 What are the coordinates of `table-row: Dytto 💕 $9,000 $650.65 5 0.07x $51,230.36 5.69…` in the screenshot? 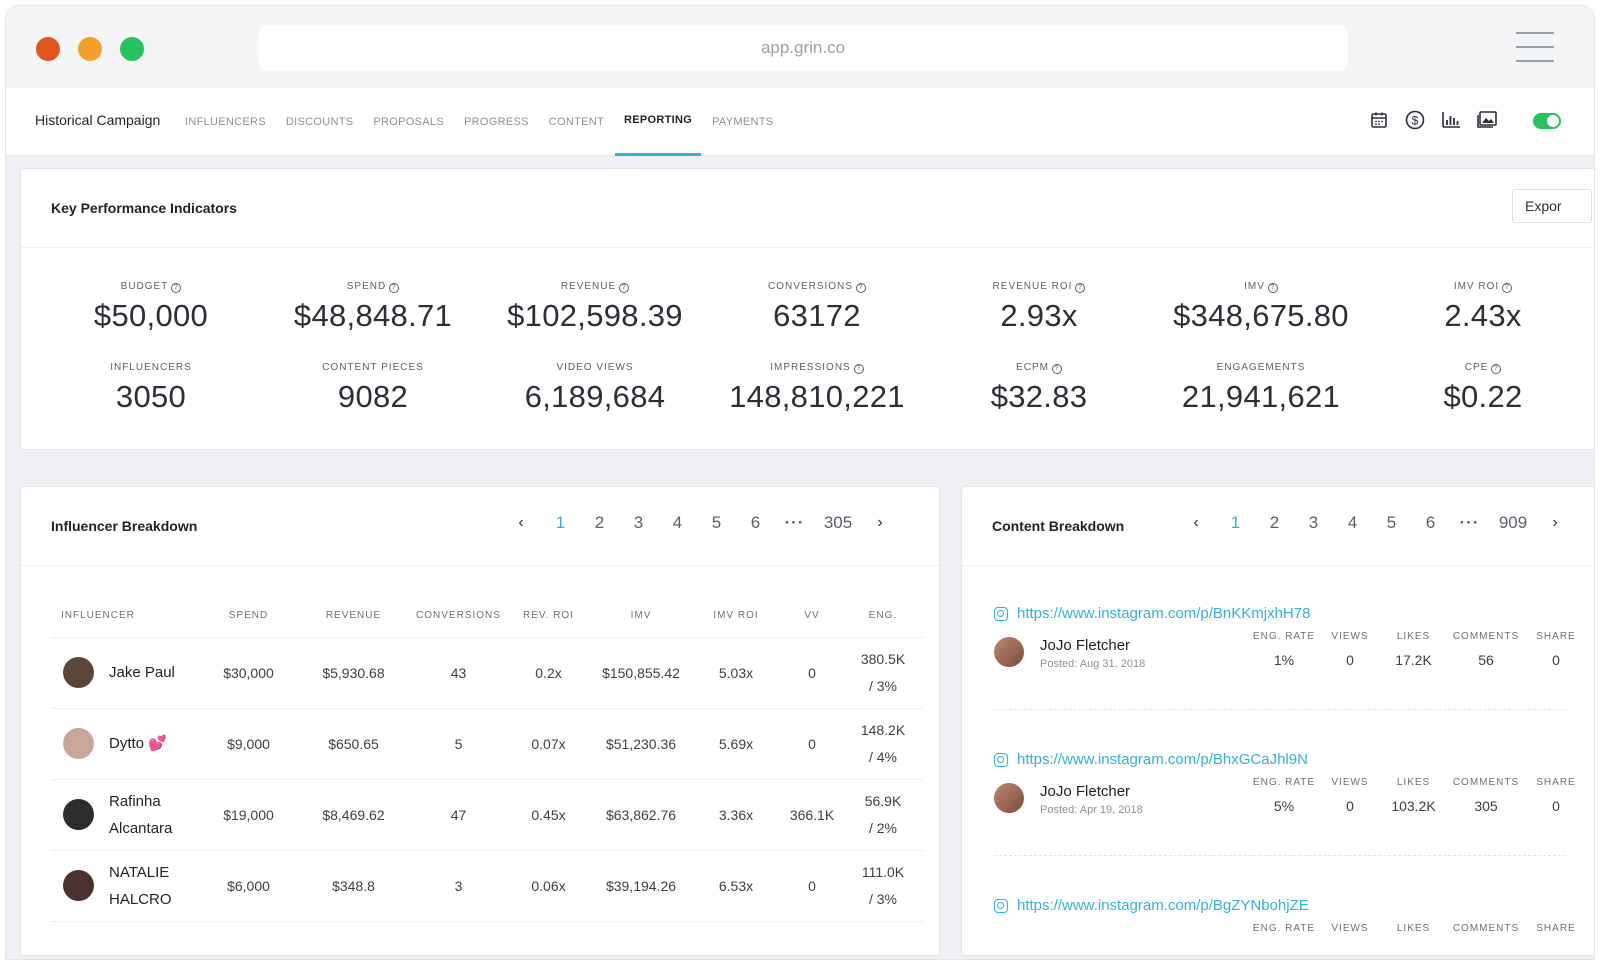 It's located at (487, 744).